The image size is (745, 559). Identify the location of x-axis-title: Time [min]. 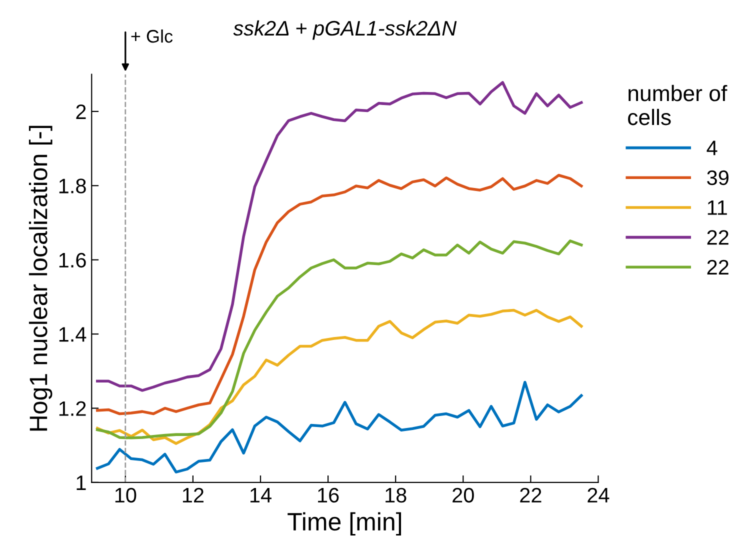
(345, 524).